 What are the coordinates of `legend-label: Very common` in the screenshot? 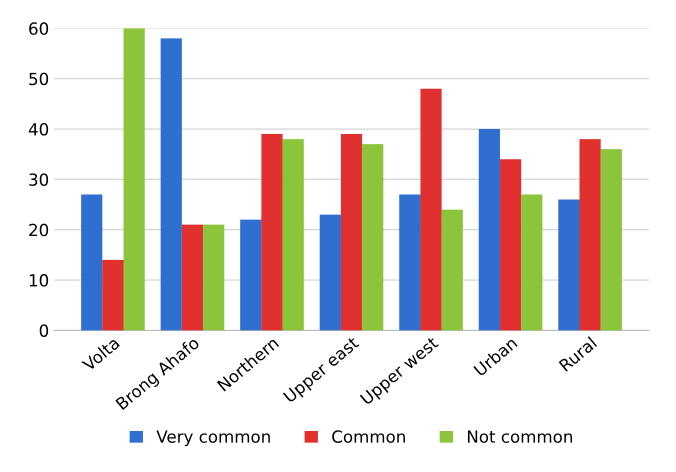 It's located at (213, 438).